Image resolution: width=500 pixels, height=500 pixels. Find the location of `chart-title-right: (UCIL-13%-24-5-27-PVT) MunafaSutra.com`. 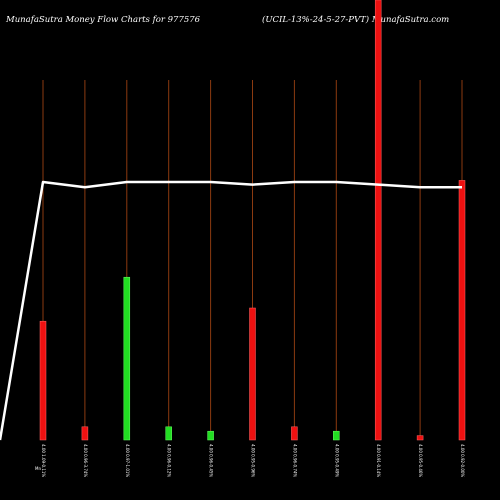

chart-title-right: (UCIL-13%-24-5-27-PVT) MunafaSutra.com is located at coordinates (355, 19).